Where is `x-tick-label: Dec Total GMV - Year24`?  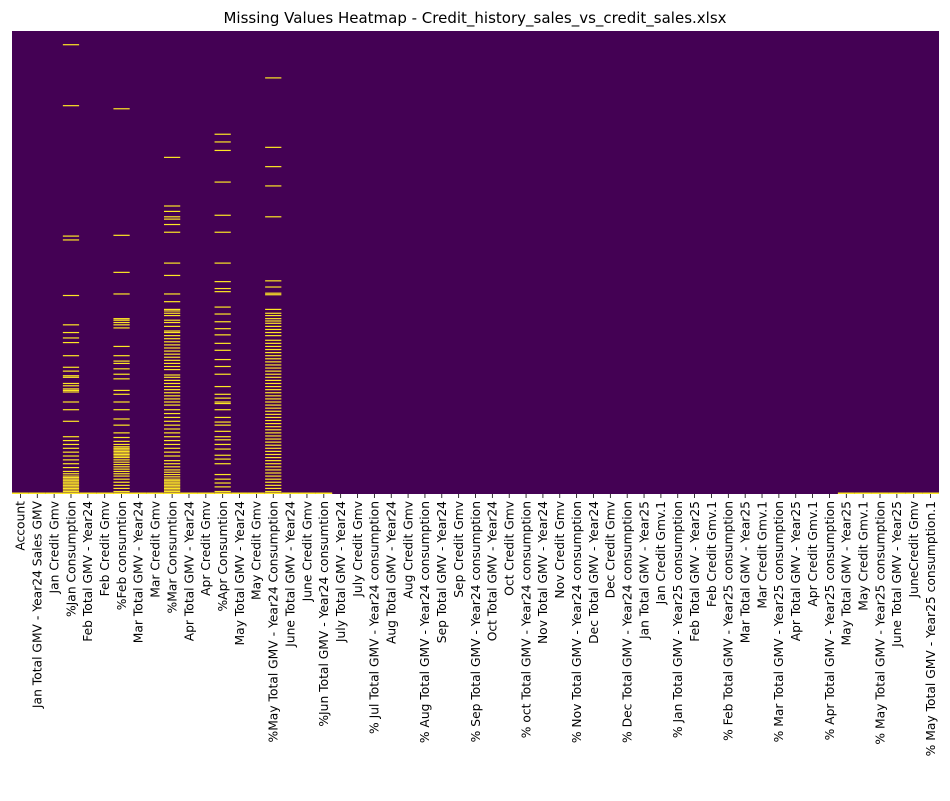
x-tick-label: Dec Total GMV - Year24 is located at coordinates (594, 572).